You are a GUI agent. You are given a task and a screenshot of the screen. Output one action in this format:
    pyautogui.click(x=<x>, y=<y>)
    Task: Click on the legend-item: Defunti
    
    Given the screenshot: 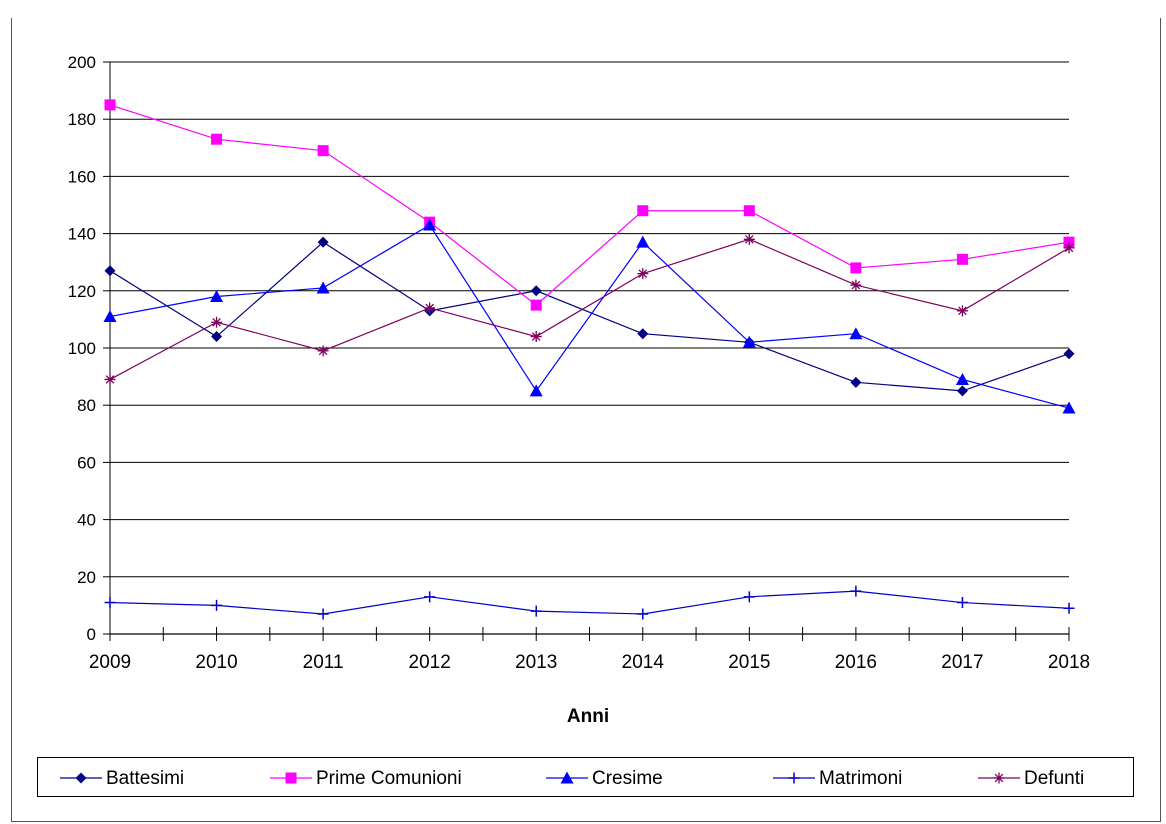 What is the action you would take?
    pyautogui.click(x=1031, y=778)
    